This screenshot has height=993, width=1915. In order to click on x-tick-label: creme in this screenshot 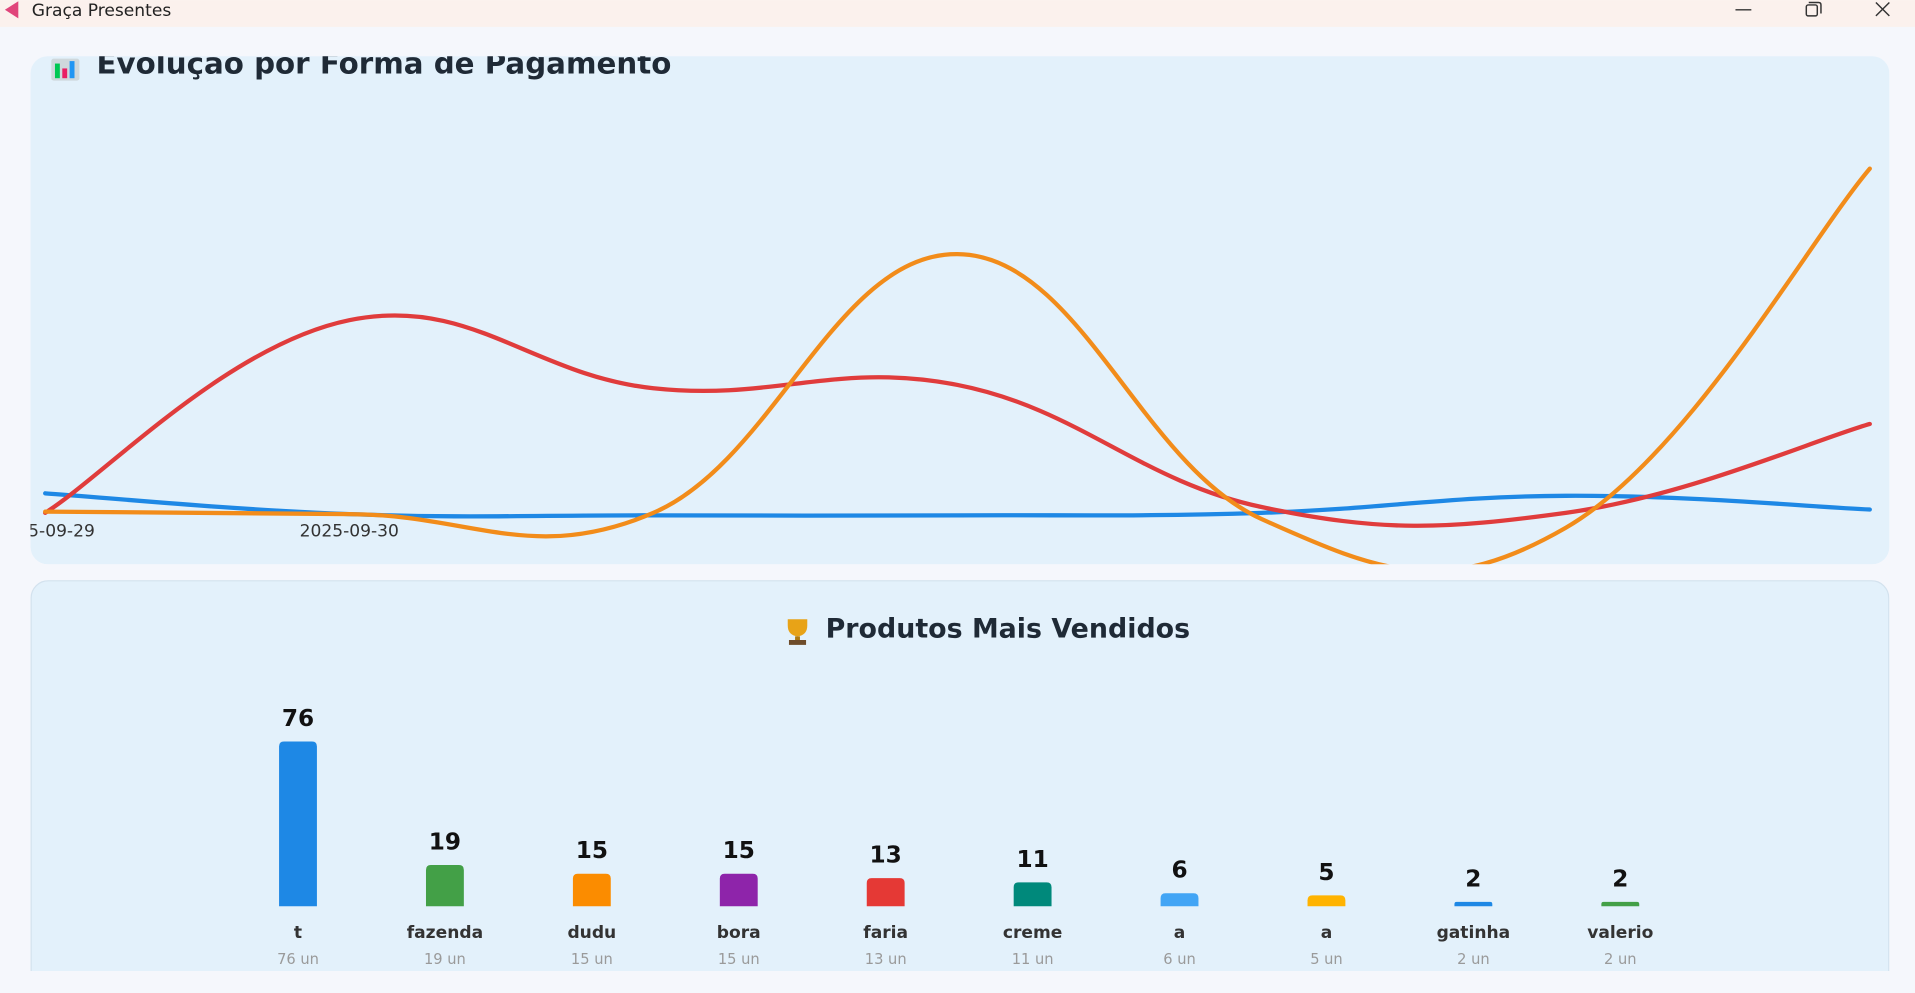, I will do `click(1033, 933)`.